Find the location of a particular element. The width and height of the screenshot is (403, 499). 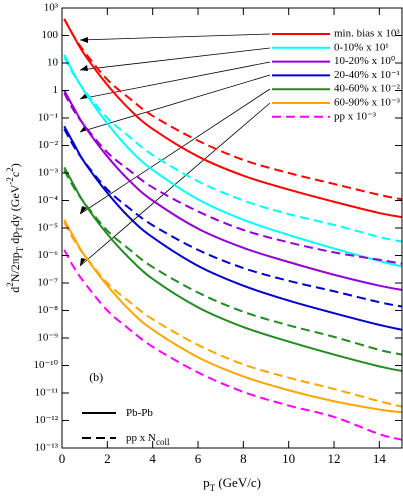

x-tick-label: 2 is located at coordinates (107, 458).